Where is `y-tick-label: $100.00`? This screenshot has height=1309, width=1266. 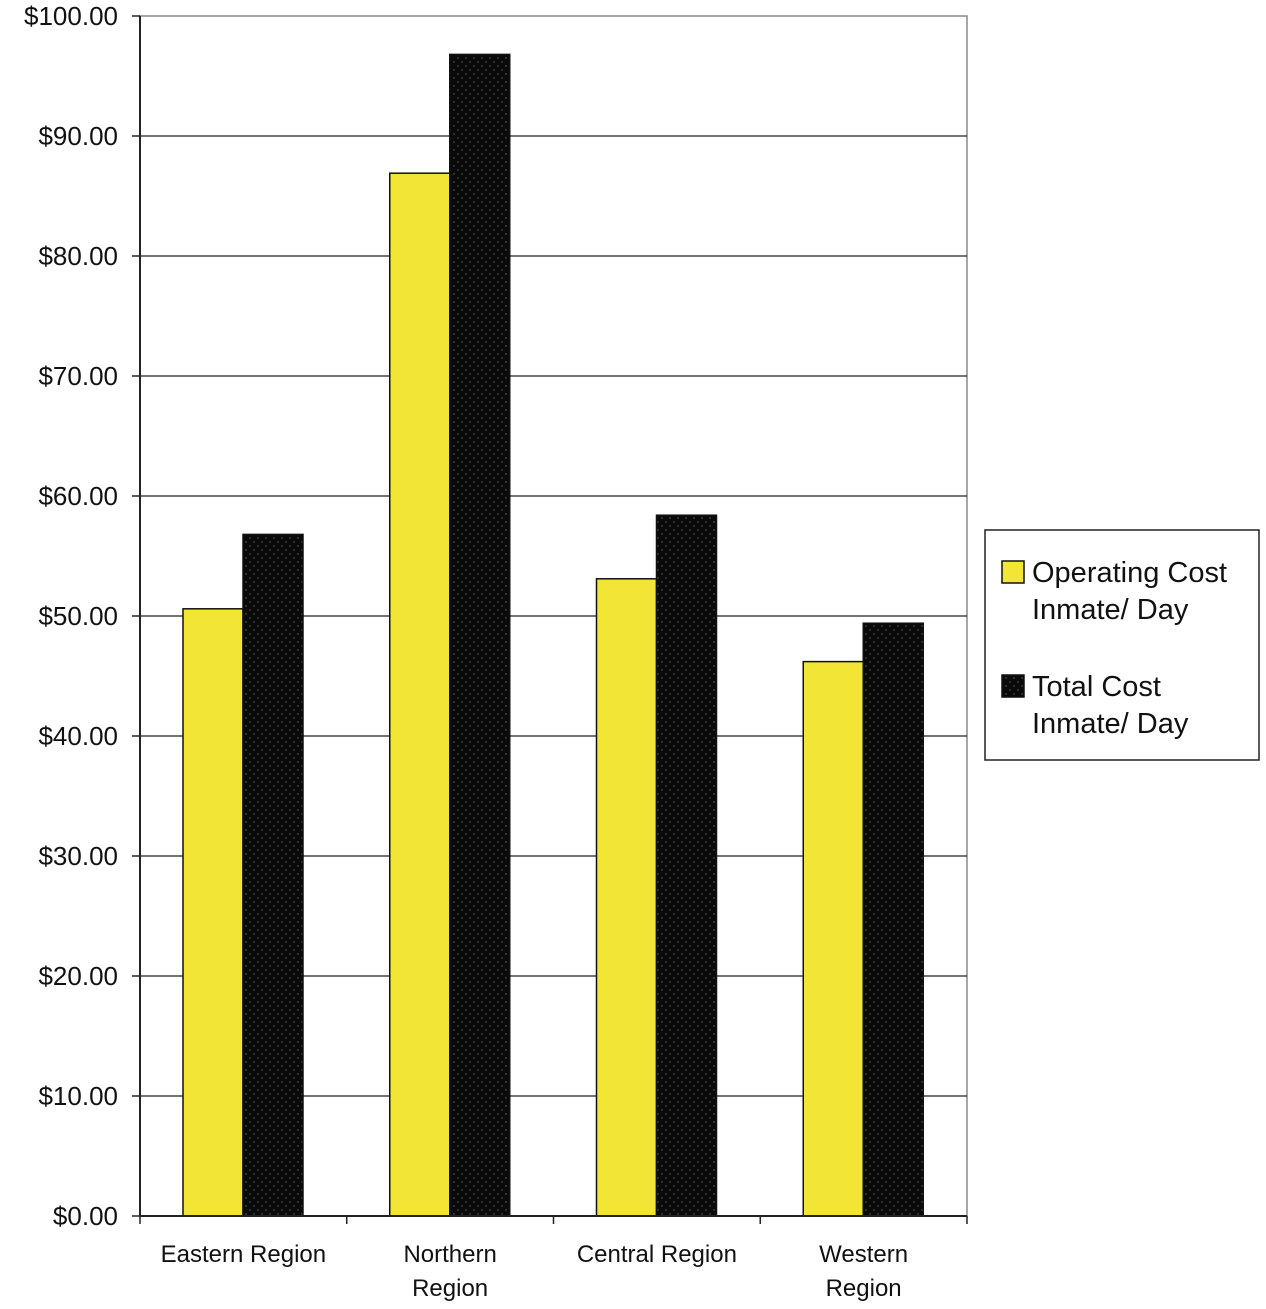 y-tick-label: $100.00 is located at coordinates (71, 16).